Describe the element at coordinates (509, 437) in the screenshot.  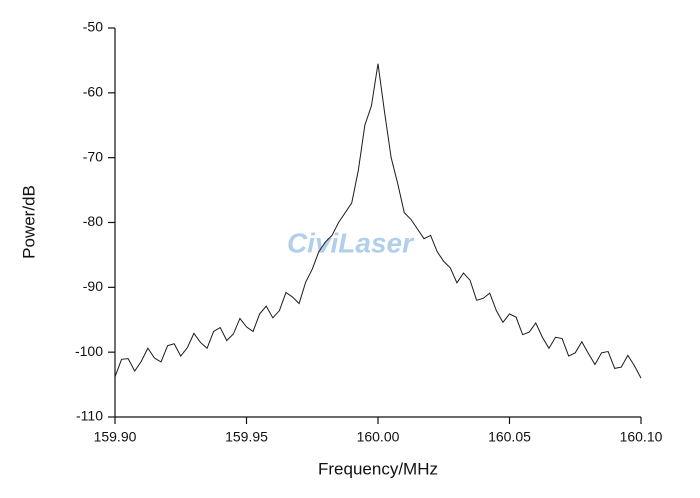
I see `x-tick-label: 160.05` at that location.